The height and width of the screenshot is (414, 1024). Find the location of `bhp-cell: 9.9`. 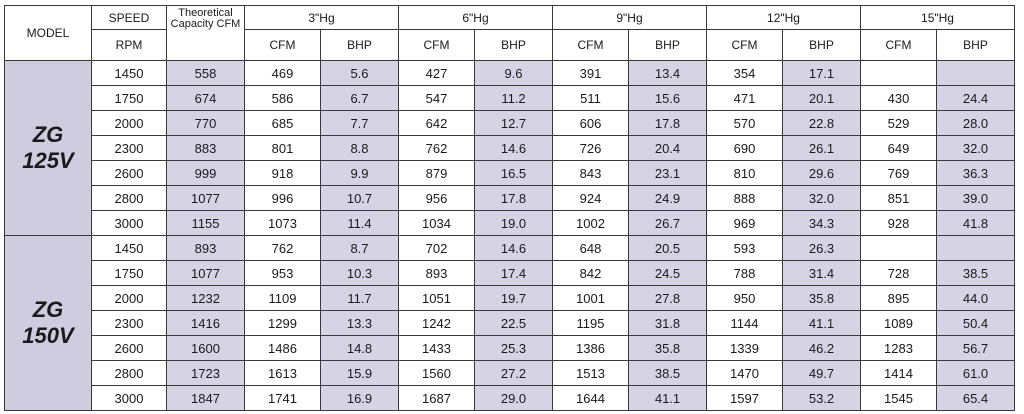

bhp-cell: 9.9 is located at coordinates (359, 173).